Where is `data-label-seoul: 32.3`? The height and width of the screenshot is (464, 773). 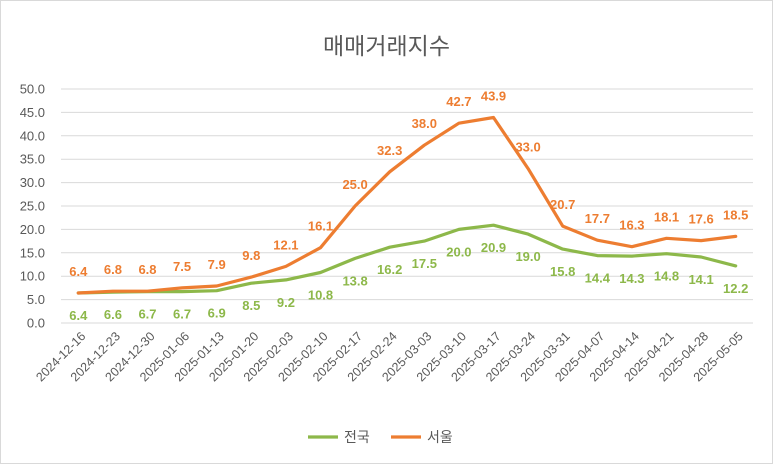 data-label-seoul: 32.3 is located at coordinates (389, 150).